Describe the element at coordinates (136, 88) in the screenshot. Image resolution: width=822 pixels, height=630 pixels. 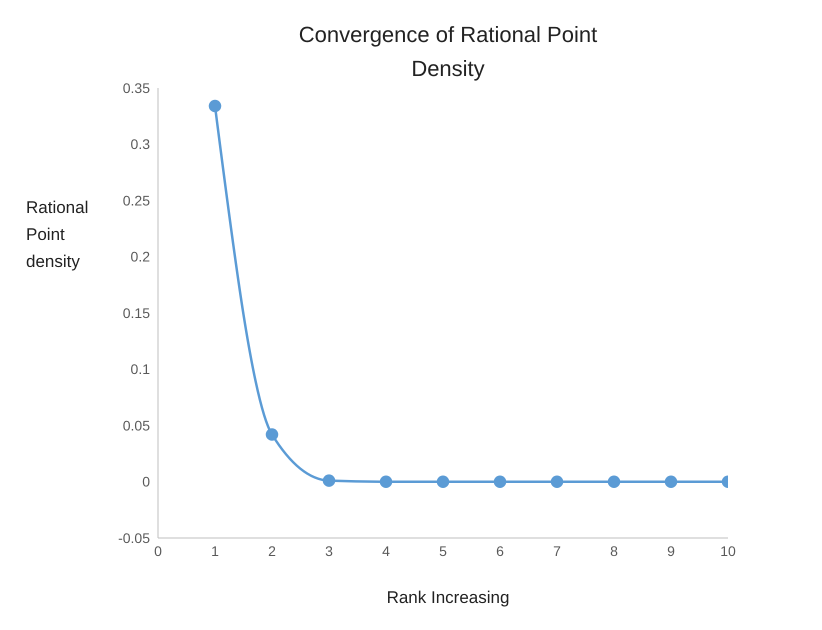
I see `y-tick-label: 0.35` at that location.